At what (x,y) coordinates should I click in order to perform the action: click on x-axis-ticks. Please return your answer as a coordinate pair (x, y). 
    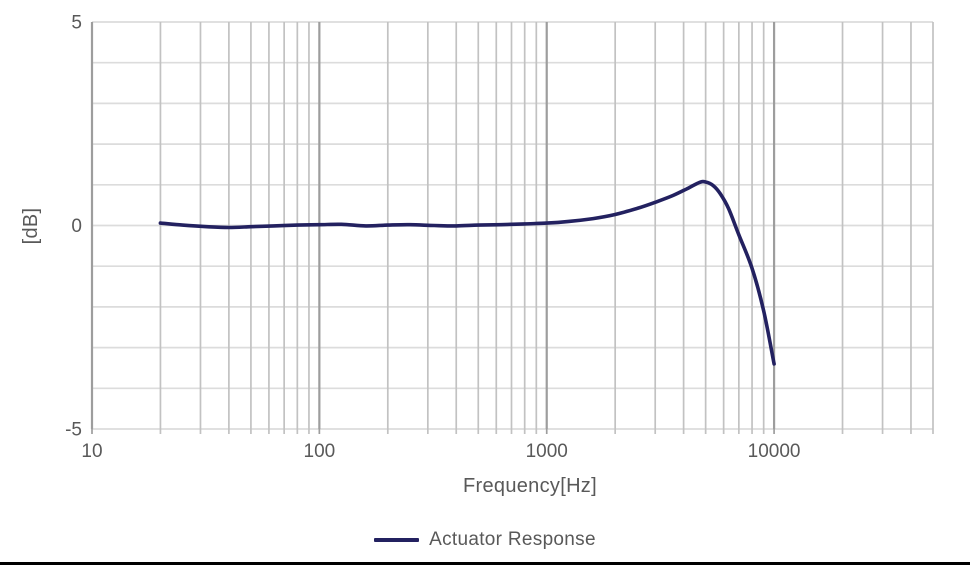
    Looking at the image, I should click on (512, 431).